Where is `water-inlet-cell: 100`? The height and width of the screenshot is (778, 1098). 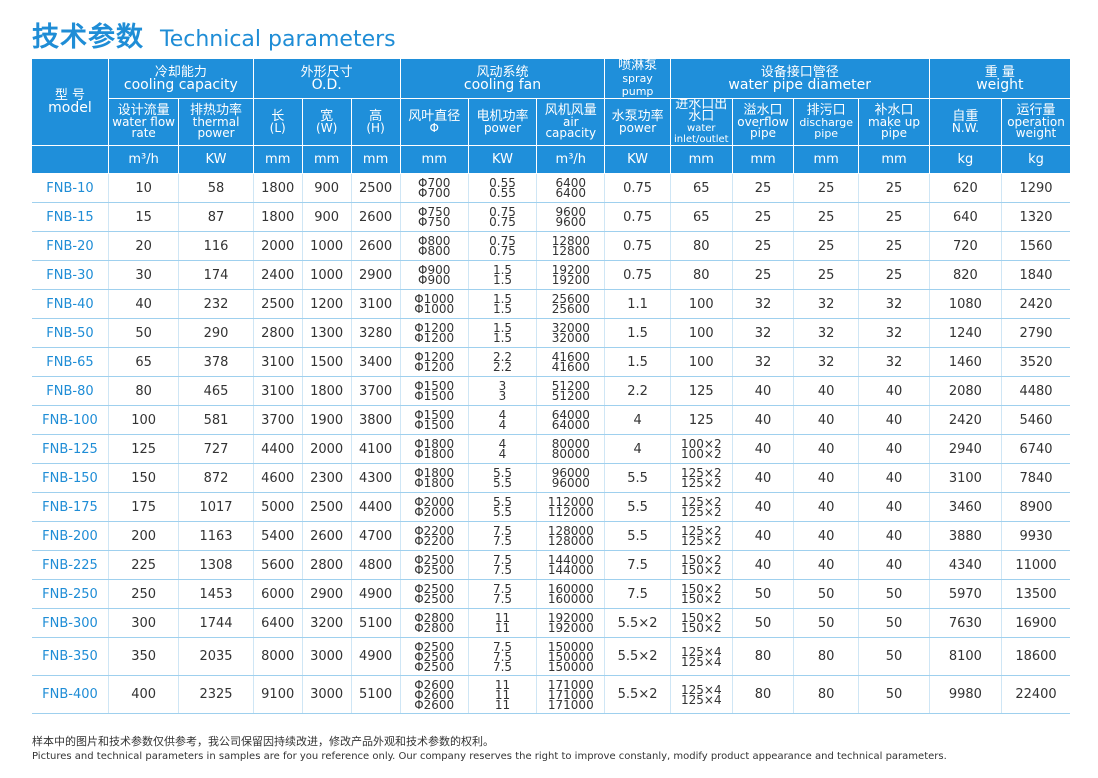
water-inlet-cell: 100 is located at coordinates (701, 362).